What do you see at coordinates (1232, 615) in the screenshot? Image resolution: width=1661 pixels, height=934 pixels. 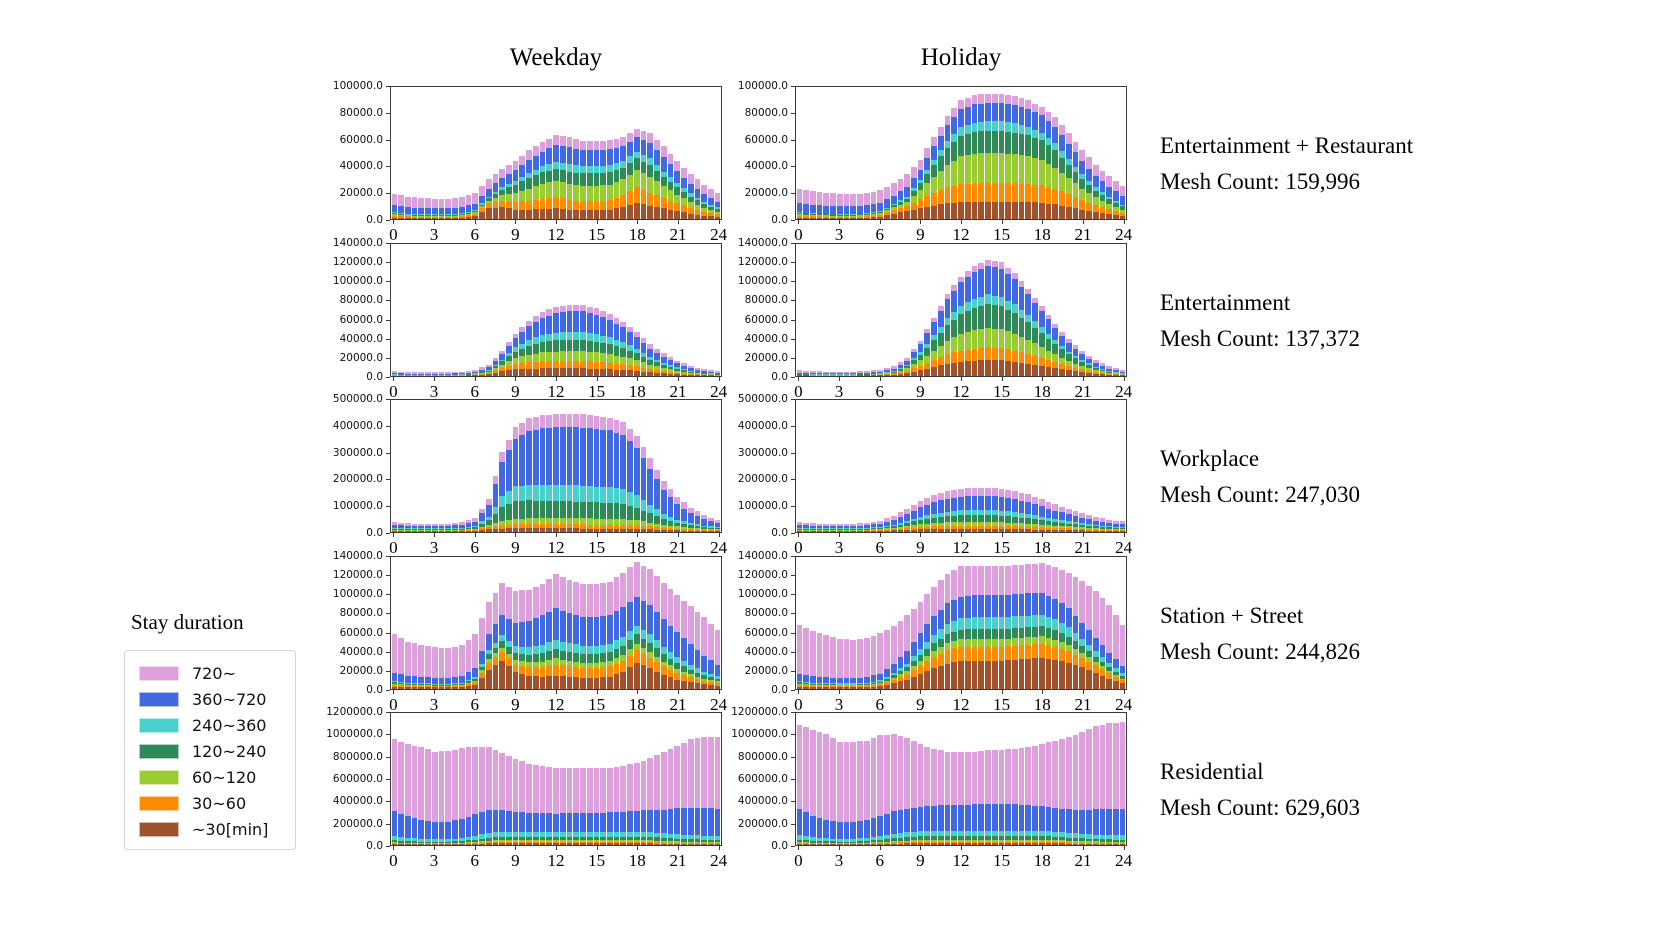 I see `category-name: Station + Street` at bounding box center [1232, 615].